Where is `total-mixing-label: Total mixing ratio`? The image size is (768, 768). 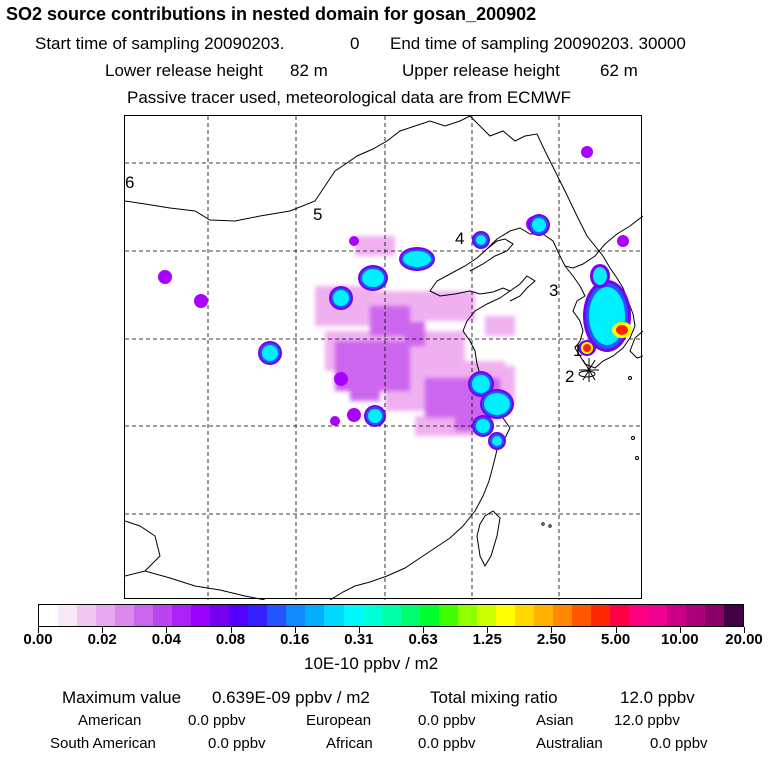
total-mixing-label: Total mixing ratio is located at coordinates (494, 697).